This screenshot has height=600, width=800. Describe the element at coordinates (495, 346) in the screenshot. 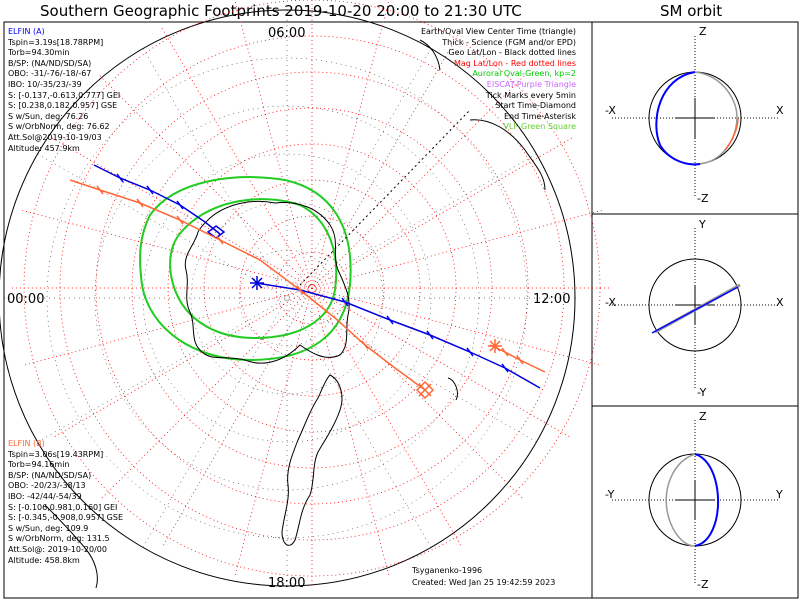

I see `elfin-b-end-asterisk` at that location.